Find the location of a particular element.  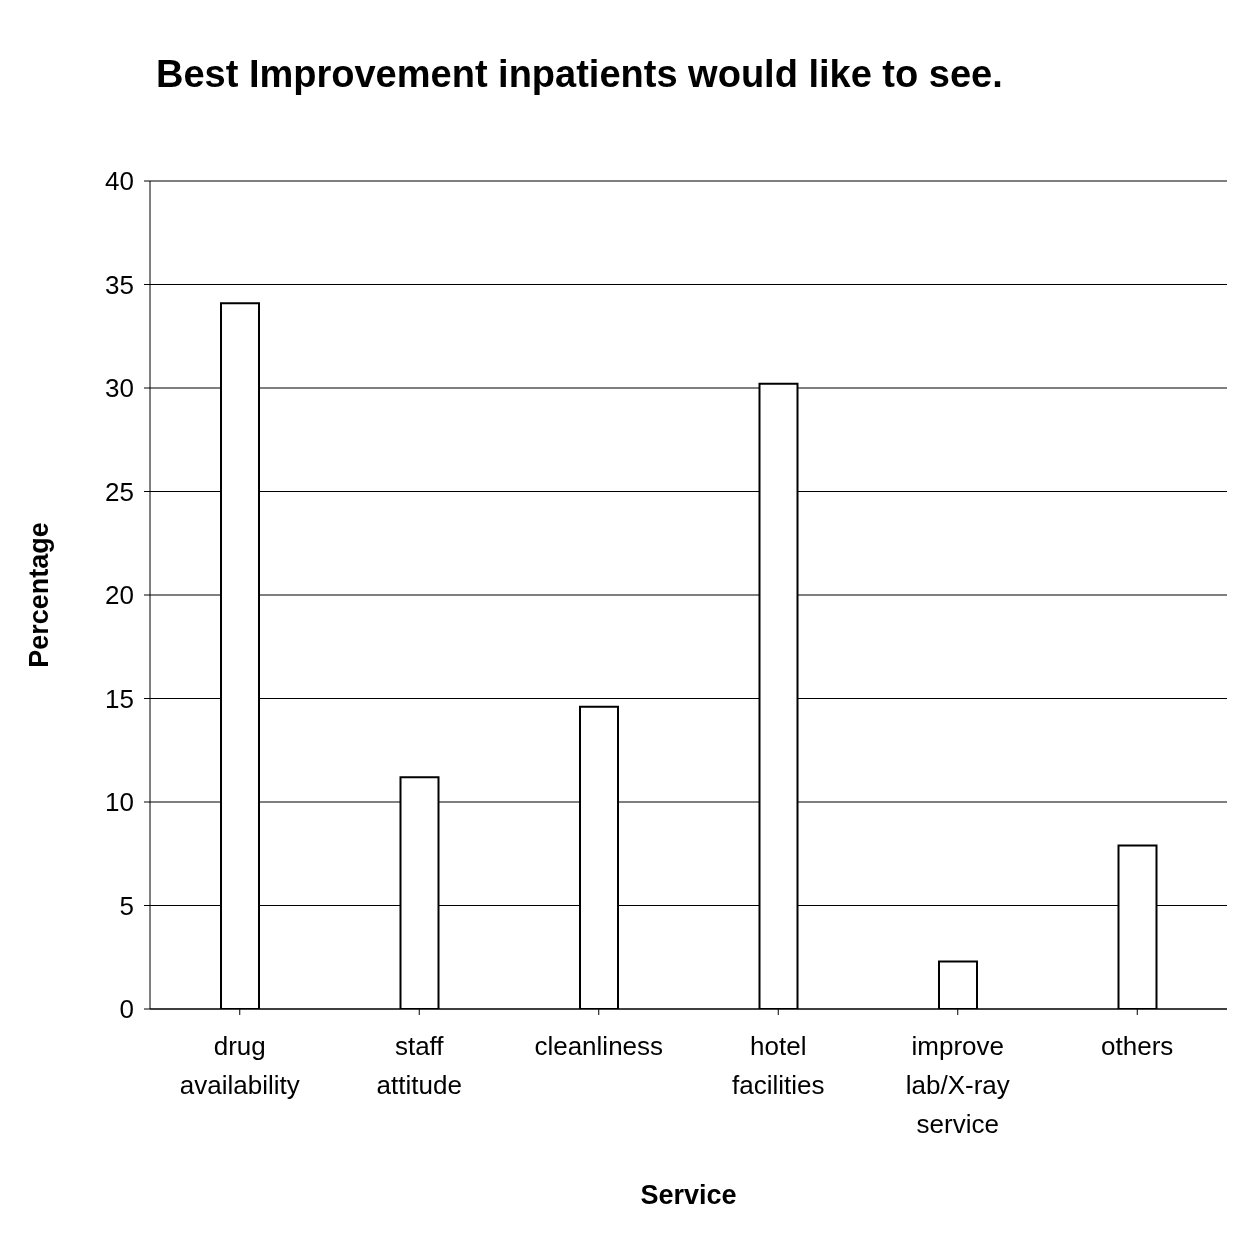

x-tick-label: cleanliness is located at coordinates (599, 1046).